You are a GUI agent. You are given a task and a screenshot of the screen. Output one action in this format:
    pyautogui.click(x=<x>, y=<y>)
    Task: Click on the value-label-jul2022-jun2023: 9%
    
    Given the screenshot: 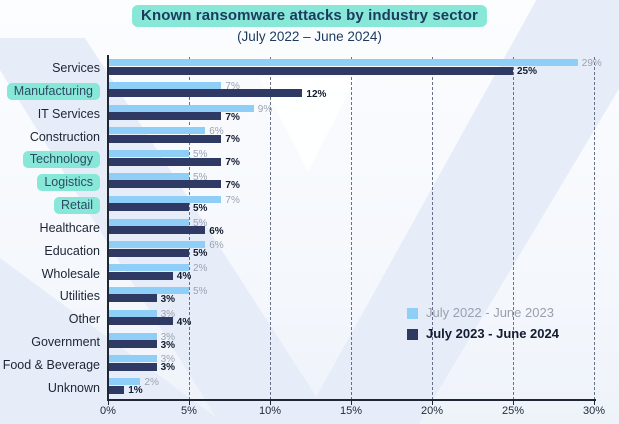 What is the action you would take?
    pyautogui.click(x=265, y=109)
    